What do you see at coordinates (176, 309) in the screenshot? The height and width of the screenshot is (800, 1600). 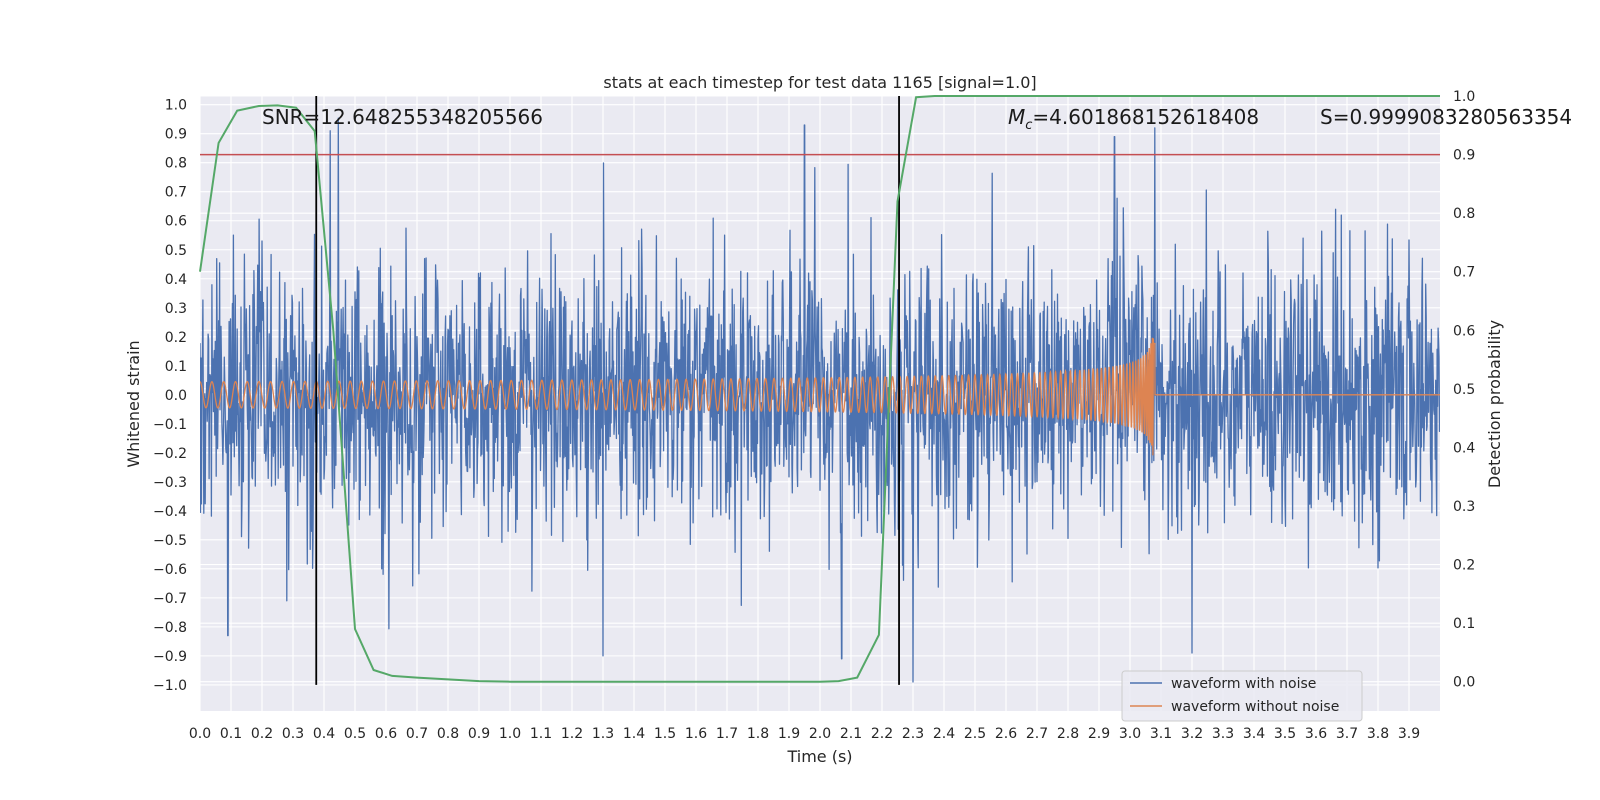 I see `y-tick-label: 0.3` at bounding box center [176, 309].